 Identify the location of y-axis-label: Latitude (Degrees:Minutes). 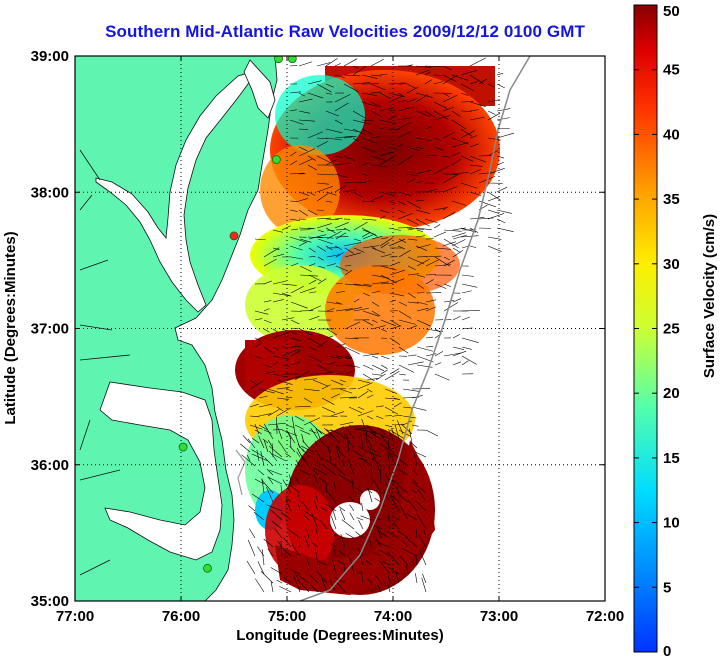
(10, 327).